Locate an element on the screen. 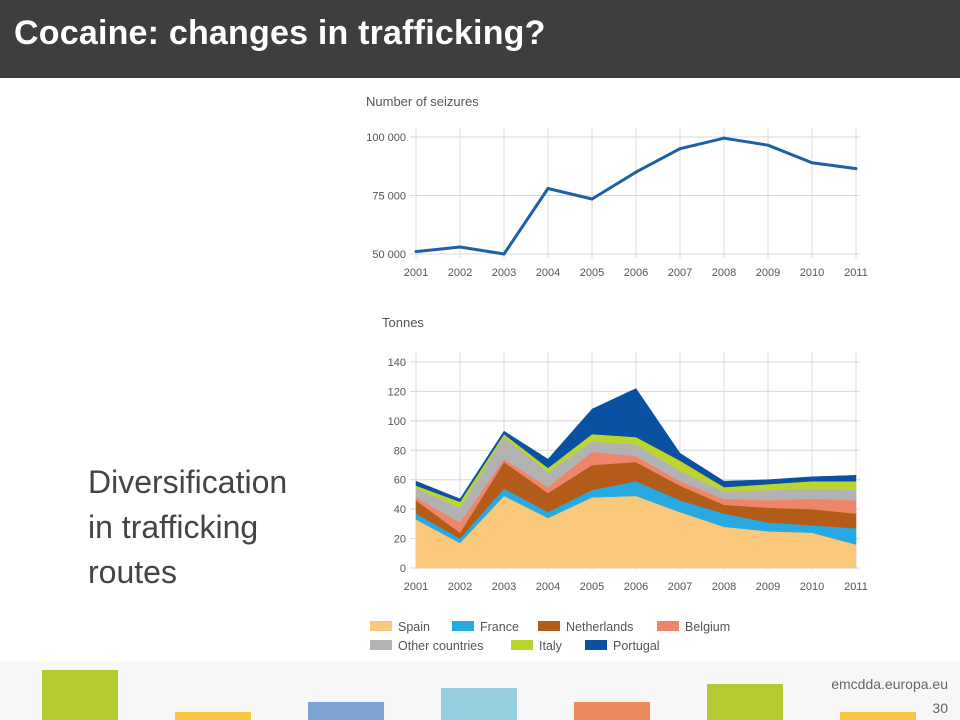  chart2-y-tick-label: 60 is located at coordinates (400, 481).